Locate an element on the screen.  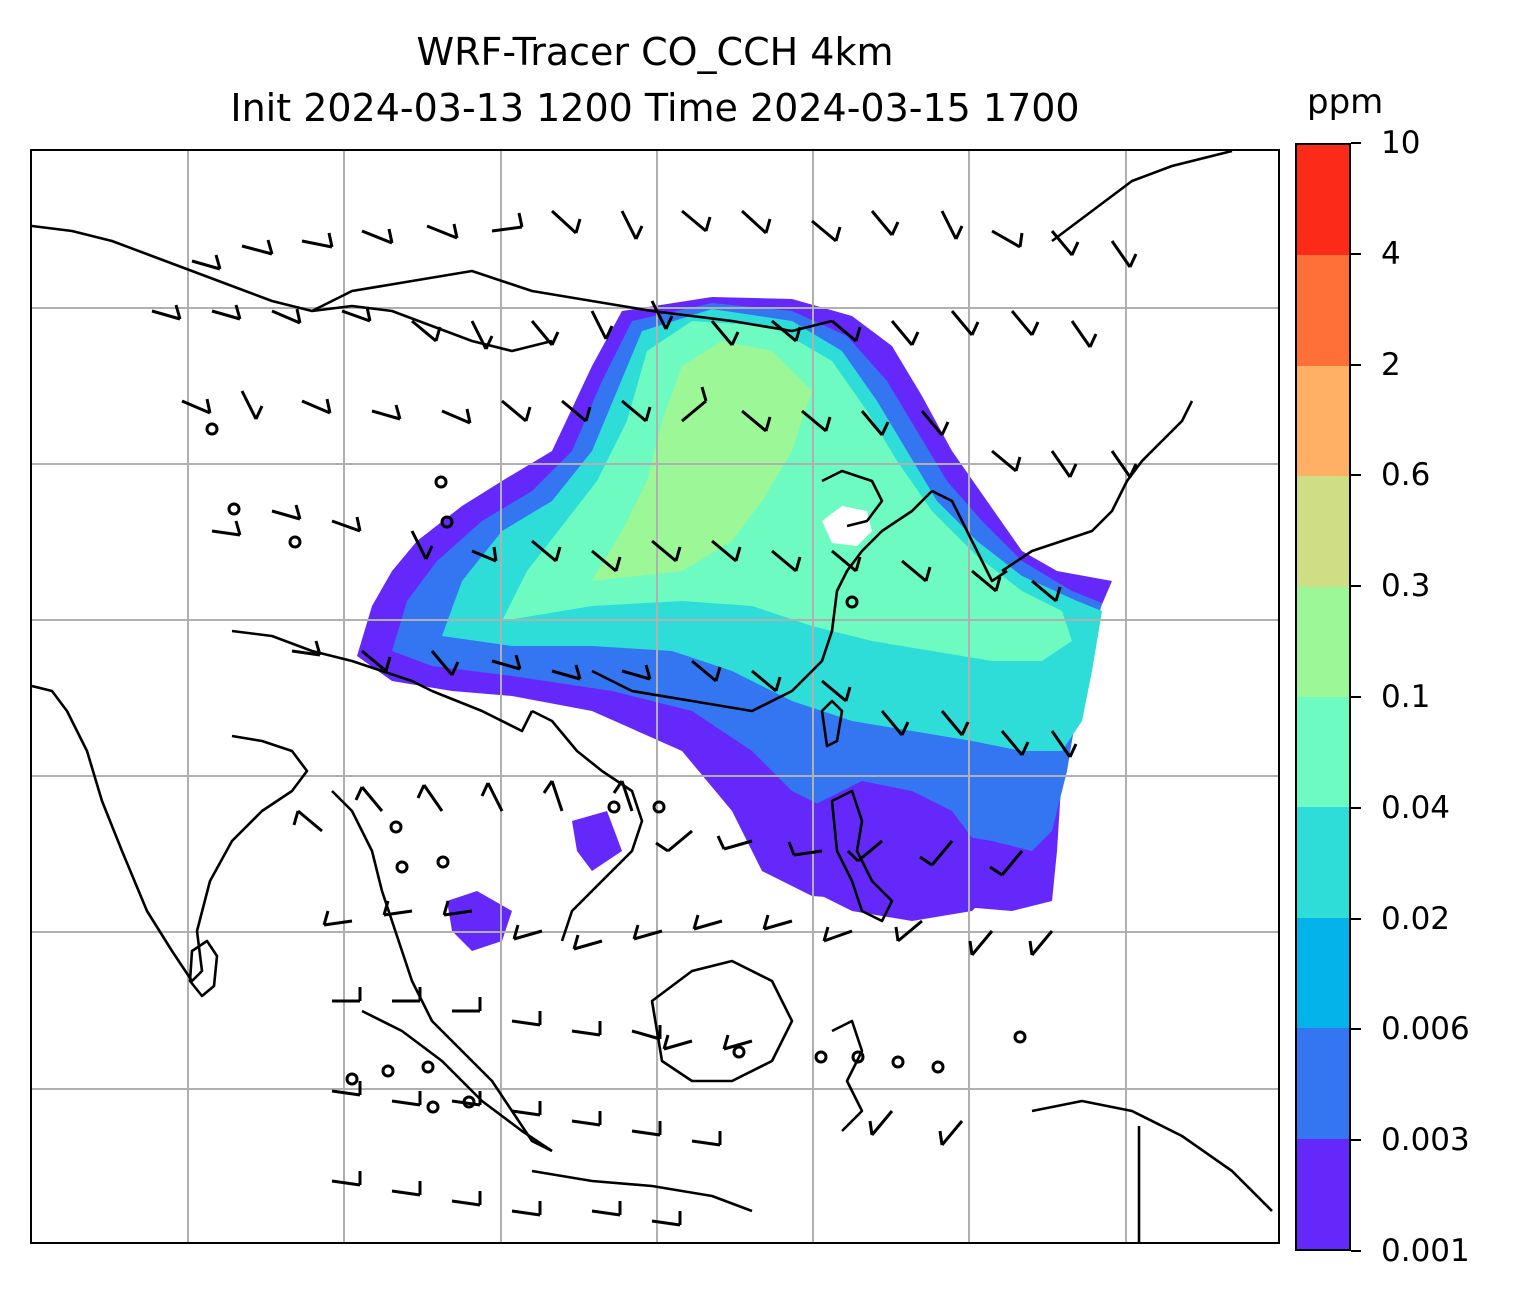
coastline-vietnam is located at coordinates (587, 825).